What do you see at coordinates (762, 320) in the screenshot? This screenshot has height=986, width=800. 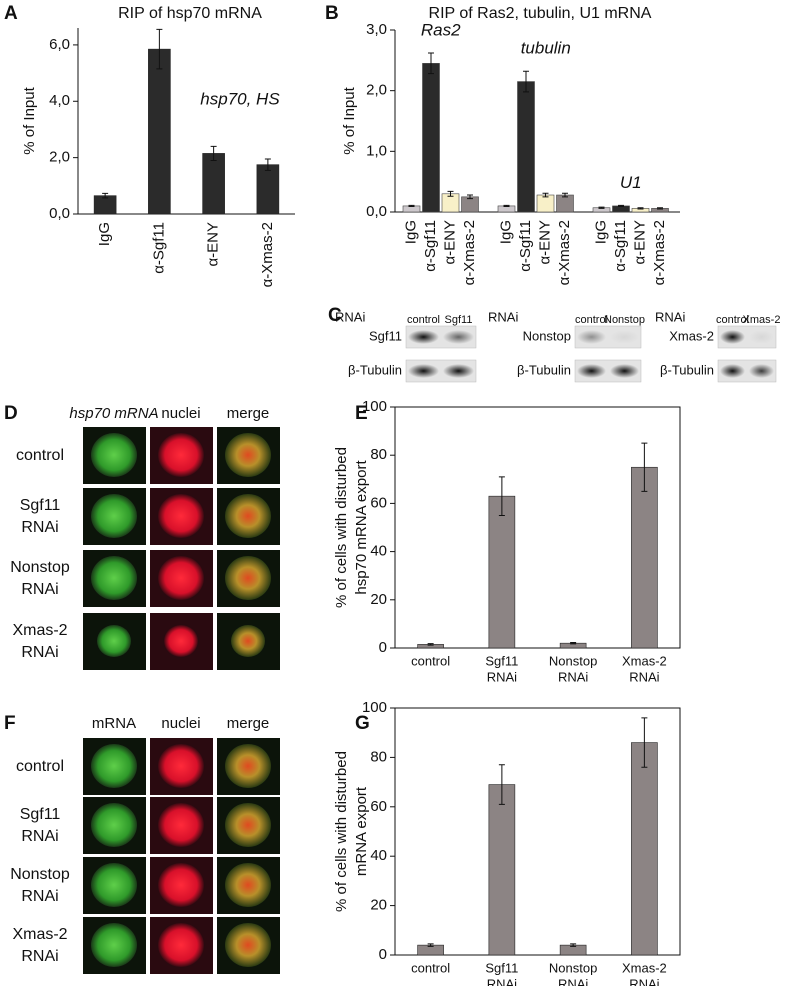 I see `lane-label: Xmas-2` at bounding box center [762, 320].